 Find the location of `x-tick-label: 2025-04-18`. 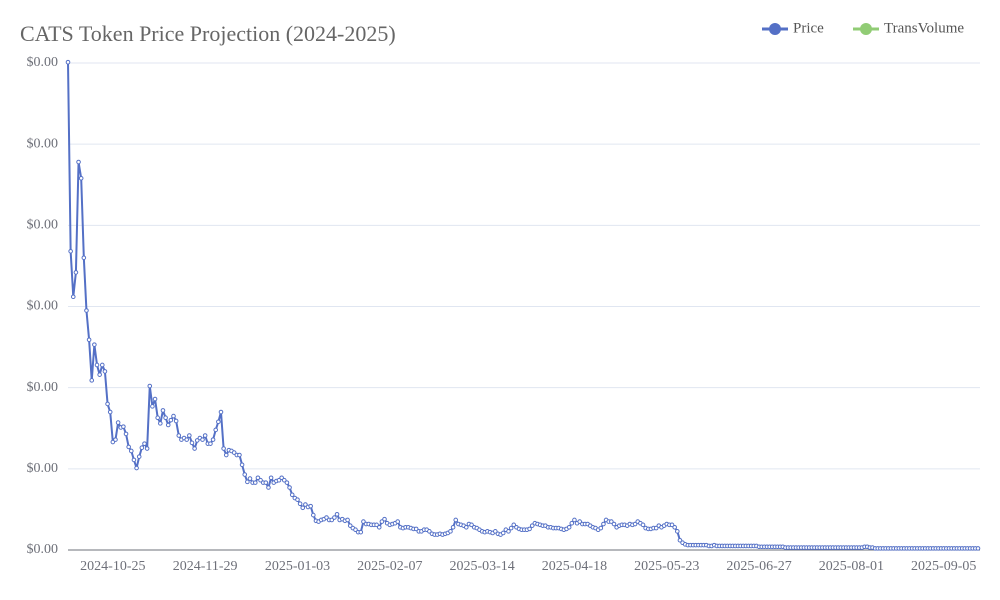

x-tick-label: 2025-04-18 is located at coordinates (574, 566).